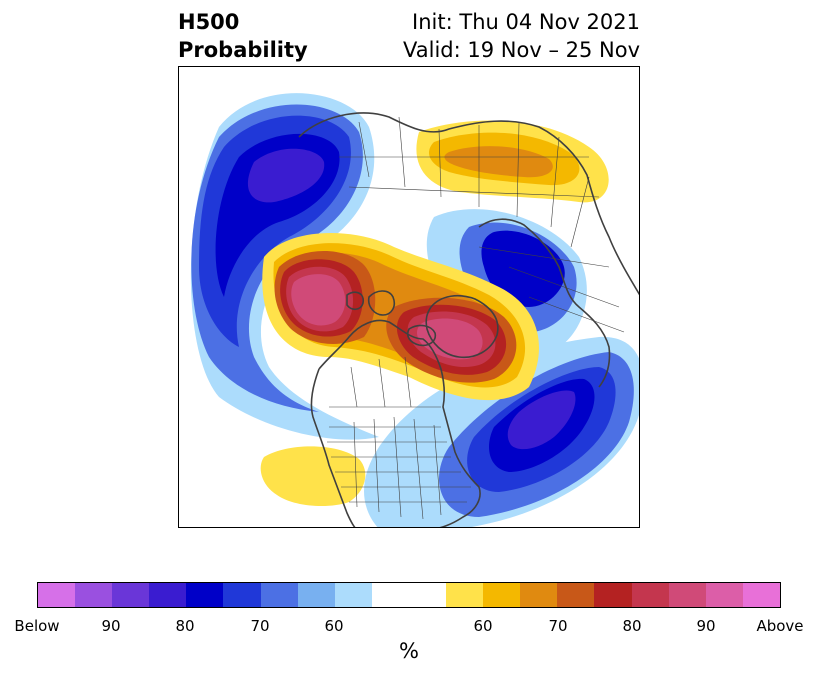 This screenshot has width=819, height=676. Describe the element at coordinates (523, 268) in the screenshot. I see `below-urals-core` at that location.